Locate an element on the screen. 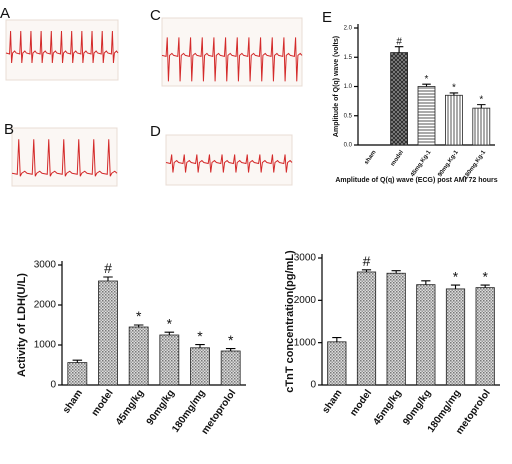 The width and height of the screenshot is (512, 464). panel-label: A is located at coordinates (5, 13).